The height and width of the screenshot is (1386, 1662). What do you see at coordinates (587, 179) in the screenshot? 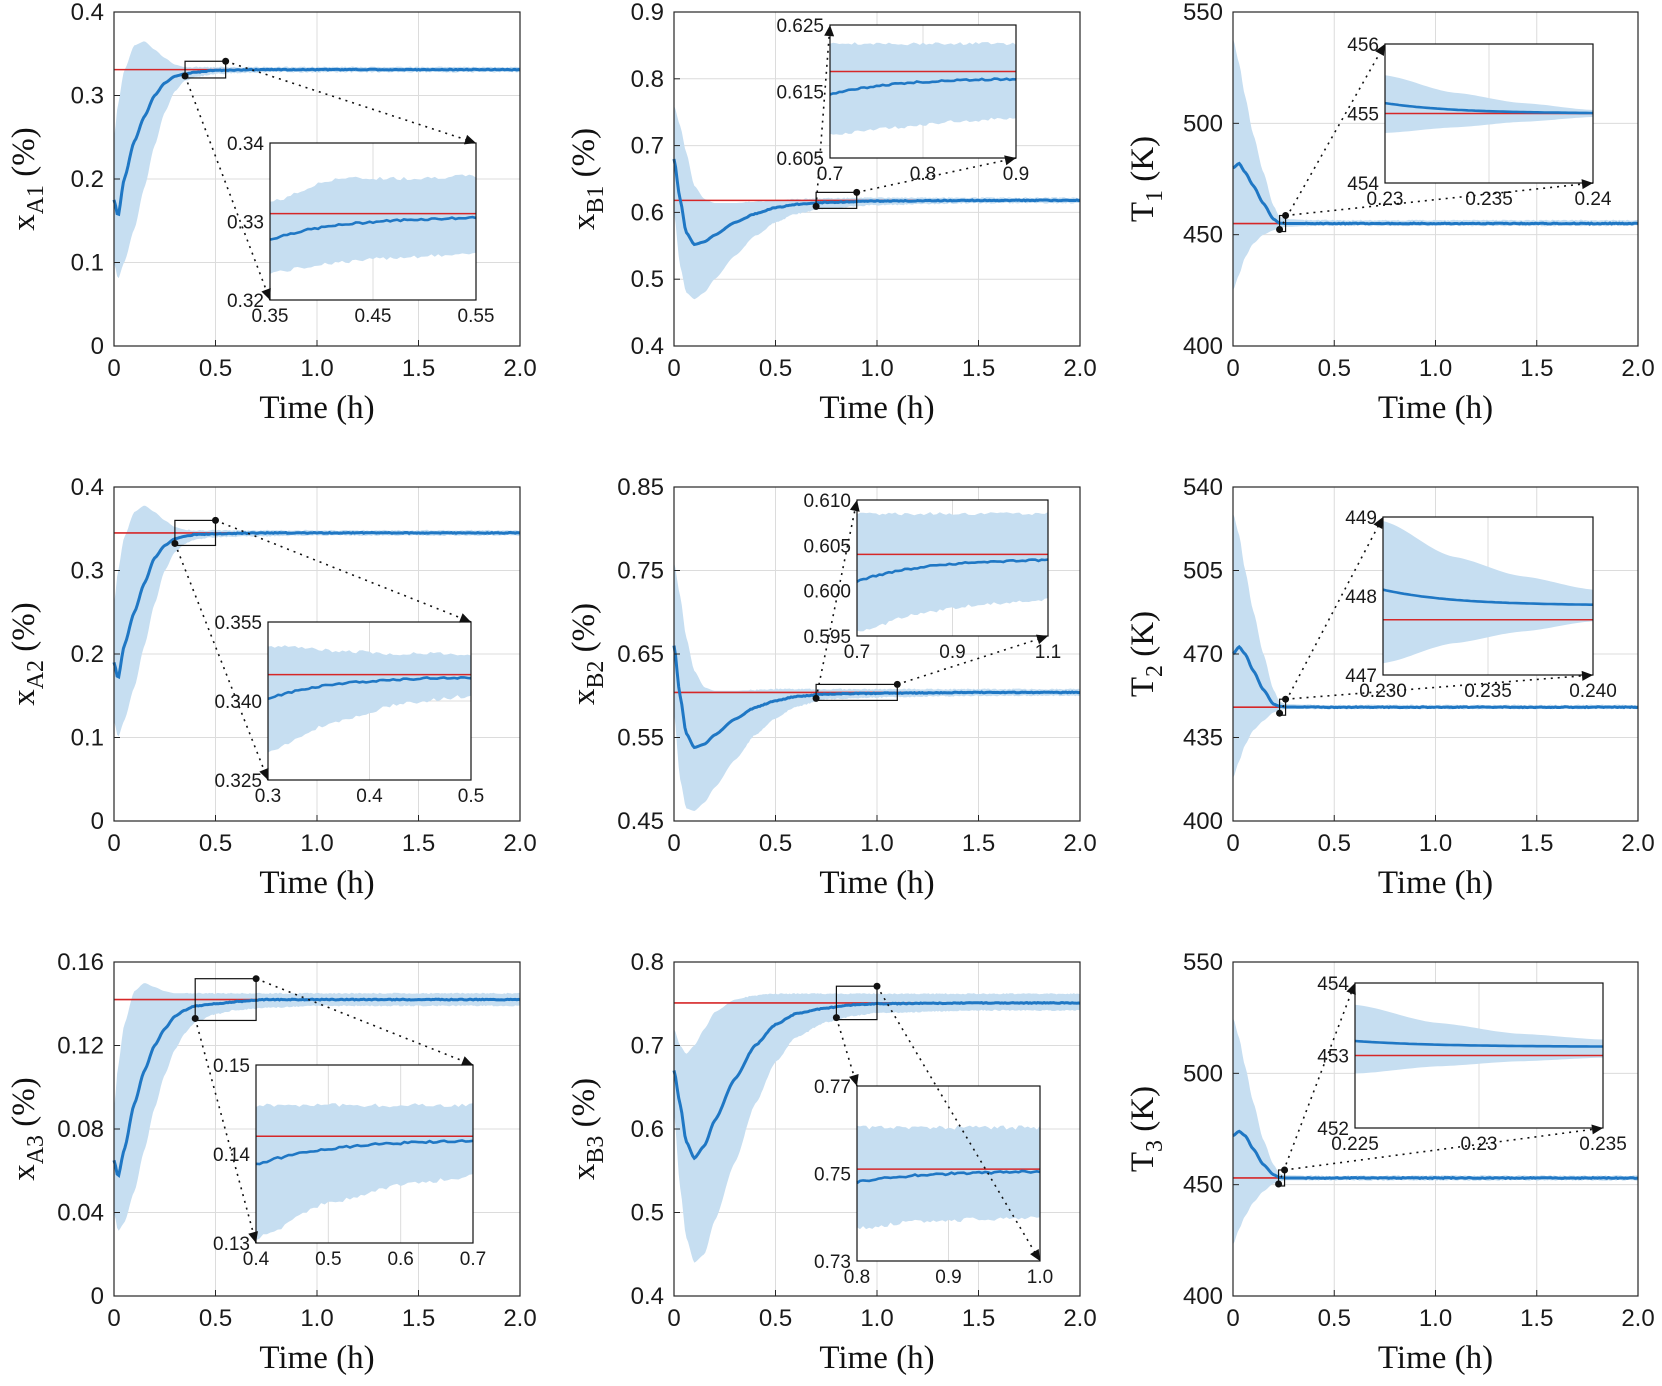
I see `y-axis-label: xB1 (%)` at bounding box center [587, 179].